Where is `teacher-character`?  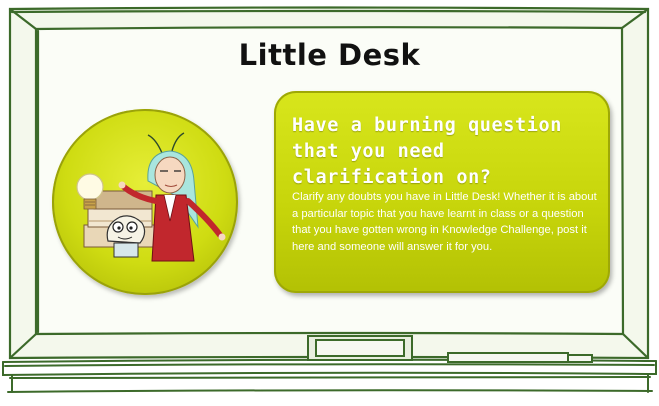 teacher-character is located at coordinates (172, 197).